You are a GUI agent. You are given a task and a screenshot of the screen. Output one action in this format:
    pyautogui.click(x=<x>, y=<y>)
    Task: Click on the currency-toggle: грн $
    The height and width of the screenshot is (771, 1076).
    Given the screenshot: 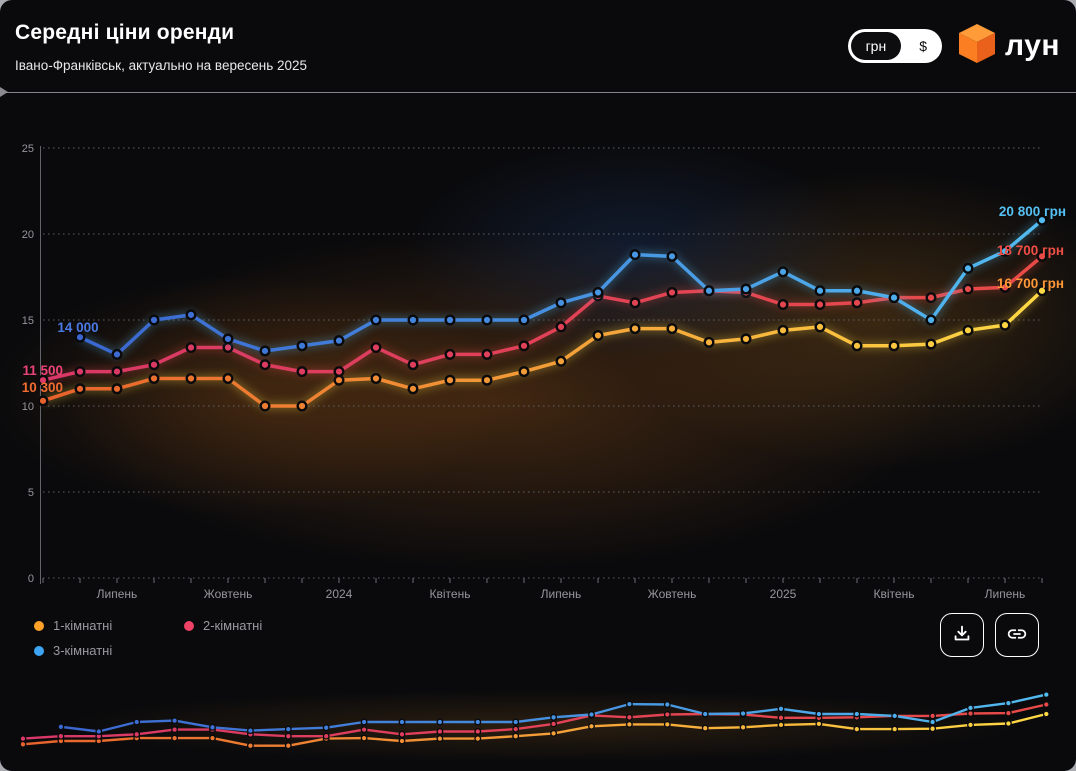 What is the action you would take?
    pyautogui.click(x=894, y=46)
    